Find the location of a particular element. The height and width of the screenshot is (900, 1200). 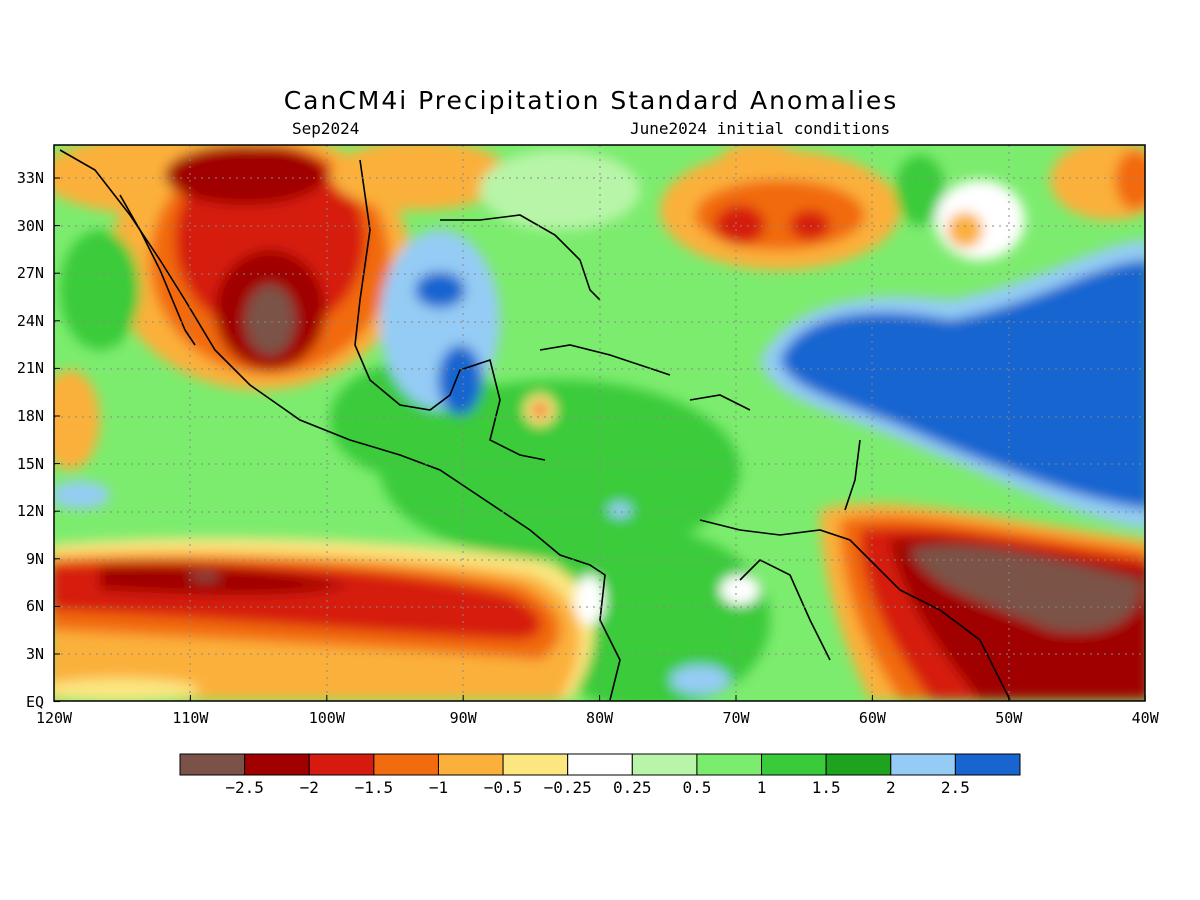

colorbar-label: 2.5 is located at coordinates (955, 787).